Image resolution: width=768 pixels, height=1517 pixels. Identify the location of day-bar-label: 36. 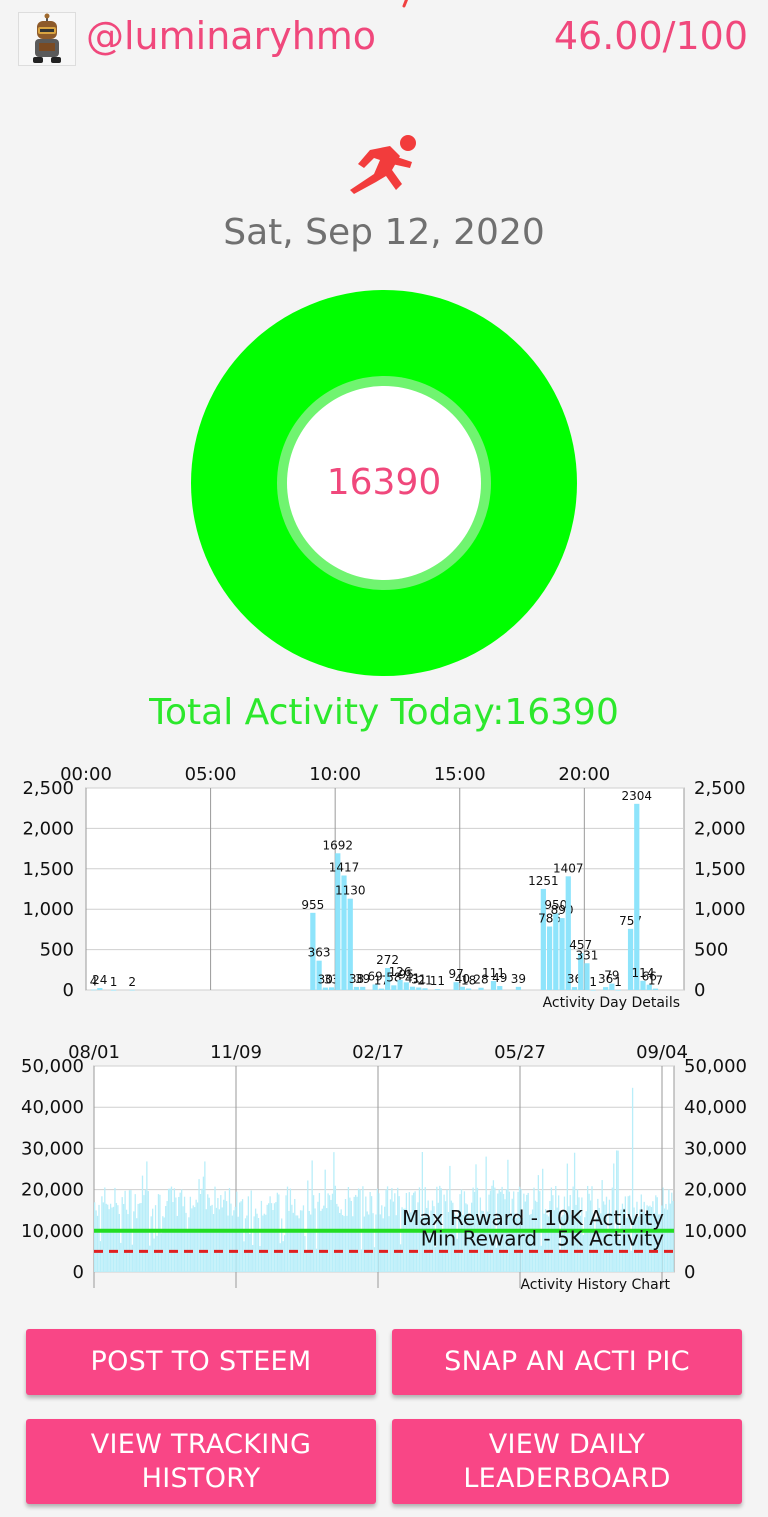
(605, 979).